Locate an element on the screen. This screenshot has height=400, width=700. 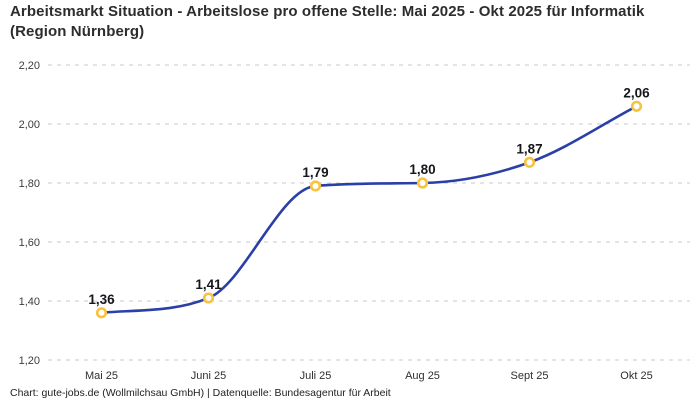
x-axis-category-label: Aug 25 is located at coordinates (422, 376).